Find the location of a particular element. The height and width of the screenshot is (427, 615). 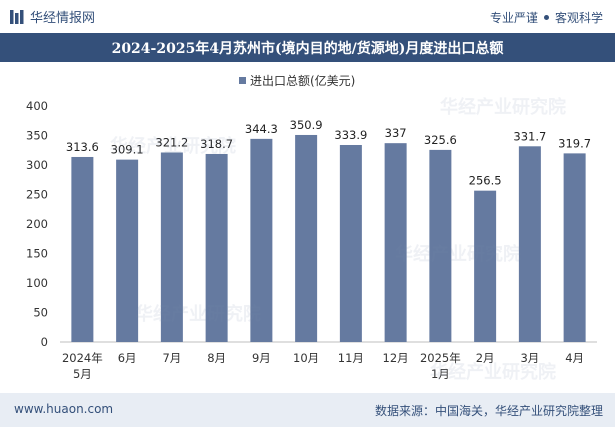

title-bar: 2024-2025年4月苏州市(境内目的地/货源地)月度进出口总额 is located at coordinates (307, 47).